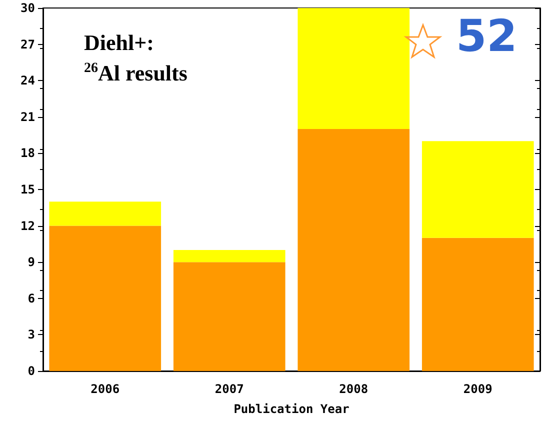 Image resolution: width=550 pixels, height=423 pixels. What do you see at coordinates (27, 44) in the screenshot?
I see `y-tick-label: 27` at bounding box center [27, 44].